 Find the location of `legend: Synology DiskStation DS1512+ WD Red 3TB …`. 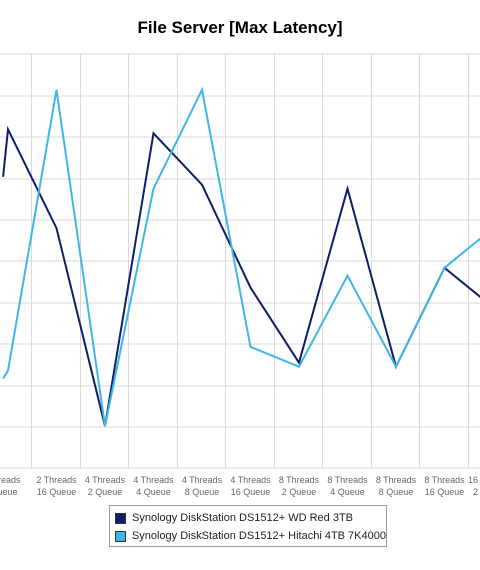

legend: Synology DiskStation DS1512+ WD Red 3TB … is located at coordinates (248, 526).